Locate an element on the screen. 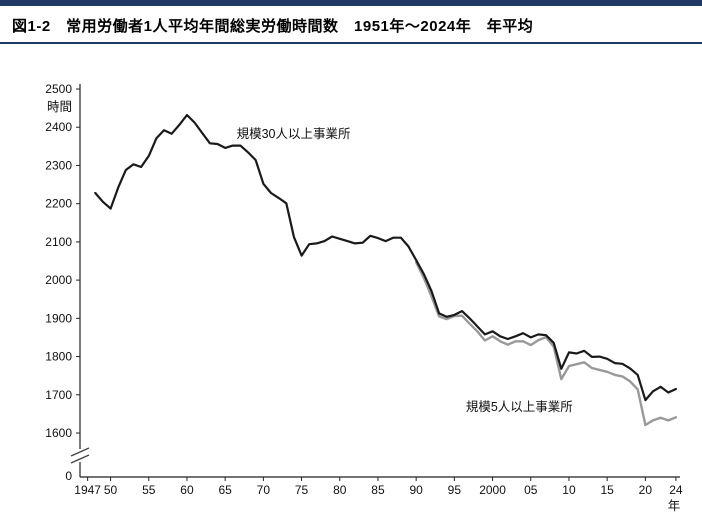 The height and width of the screenshot is (532, 702). x-tick-label: 15 is located at coordinates (607, 490).